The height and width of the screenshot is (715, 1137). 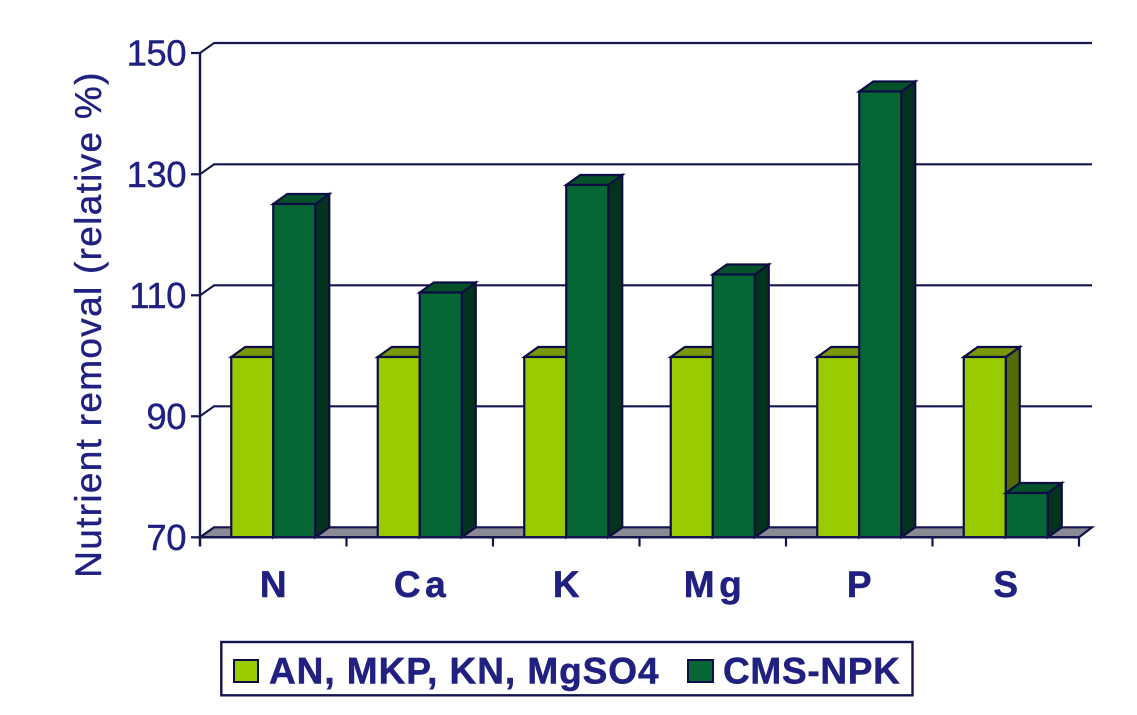 I want to click on svg-text: Mg, so click(x=715, y=584).